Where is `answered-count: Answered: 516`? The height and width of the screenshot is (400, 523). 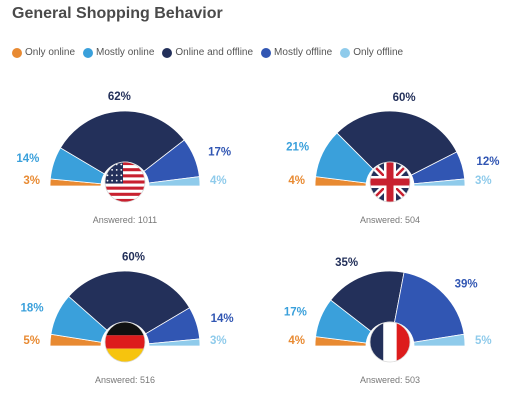 answered-count: Answered: 516 is located at coordinates (125, 380).